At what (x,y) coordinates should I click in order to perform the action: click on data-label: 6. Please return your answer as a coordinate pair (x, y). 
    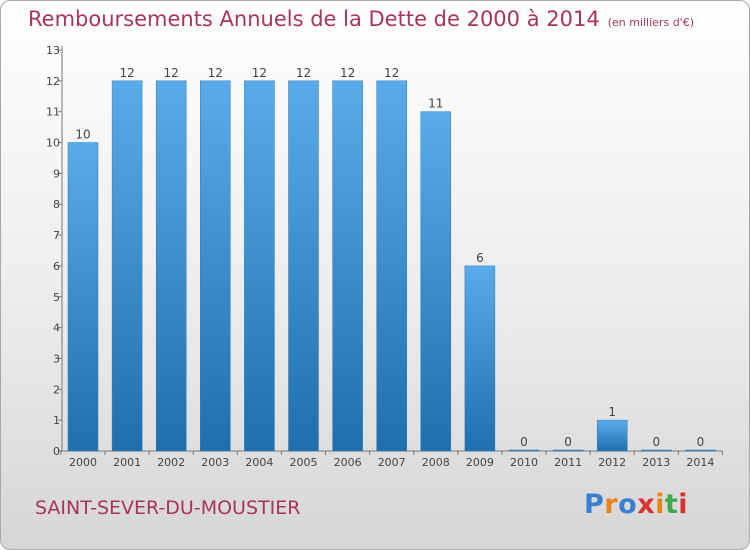
    Looking at the image, I should click on (480, 258).